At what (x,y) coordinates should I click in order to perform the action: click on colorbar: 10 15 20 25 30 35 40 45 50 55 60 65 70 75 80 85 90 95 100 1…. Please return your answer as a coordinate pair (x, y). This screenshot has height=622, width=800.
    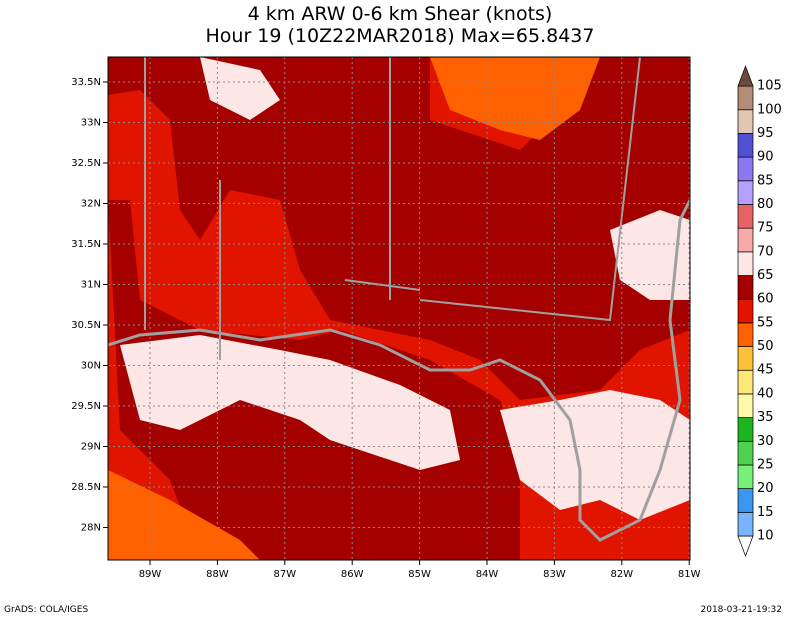
    Looking at the image, I should click on (759, 311).